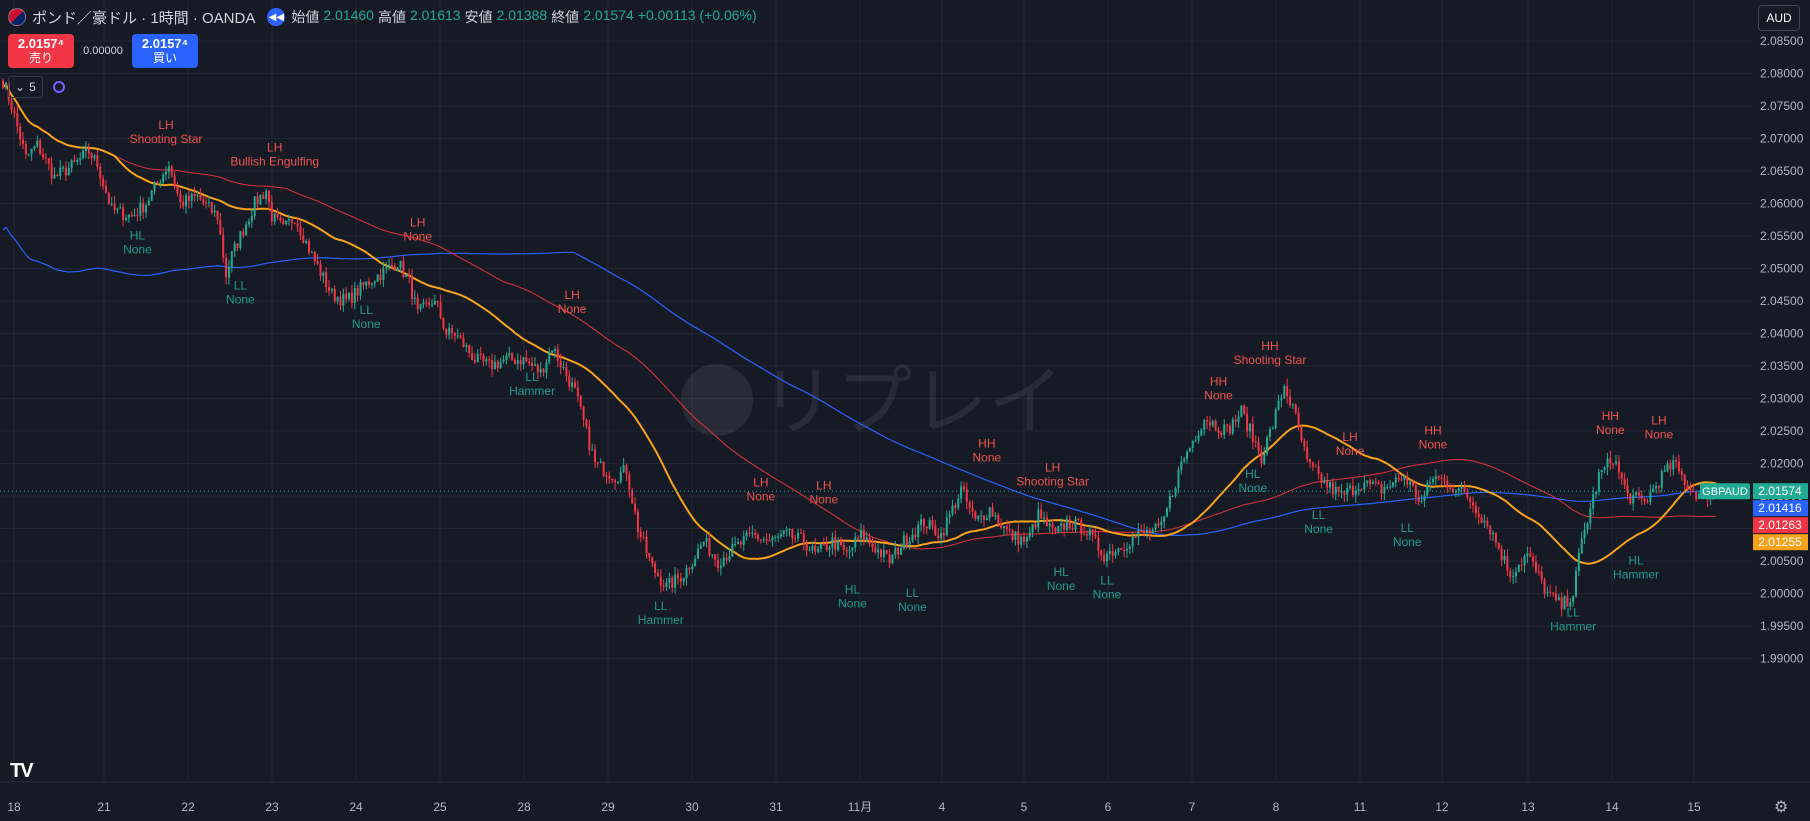 The image size is (1810, 821). I want to click on replay-icon: ◀◀, so click(276, 17).